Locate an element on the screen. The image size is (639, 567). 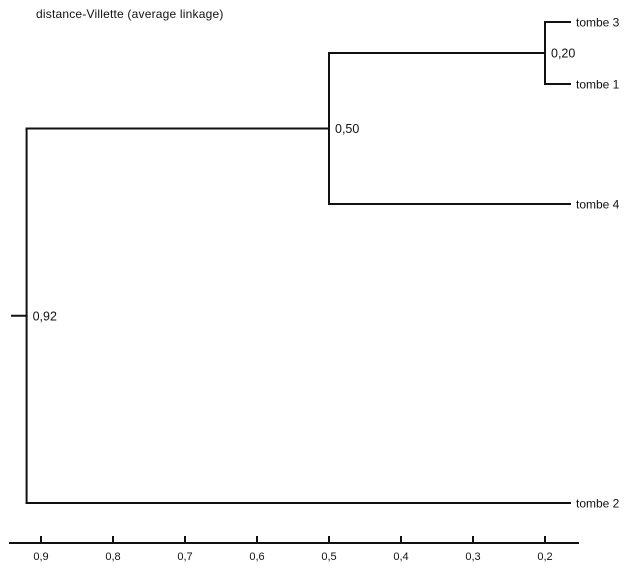
tick-label-0,3: 0,3 is located at coordinates (472, 557).